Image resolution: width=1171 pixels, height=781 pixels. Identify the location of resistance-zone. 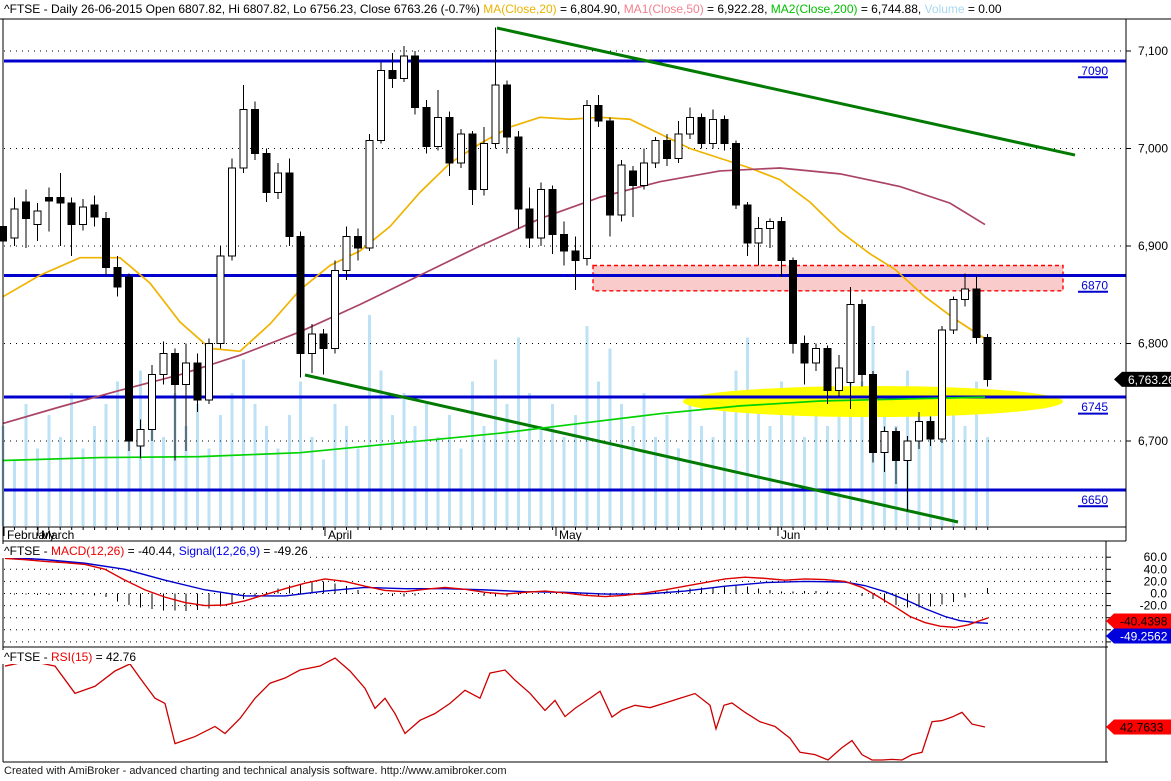
(828, 278).